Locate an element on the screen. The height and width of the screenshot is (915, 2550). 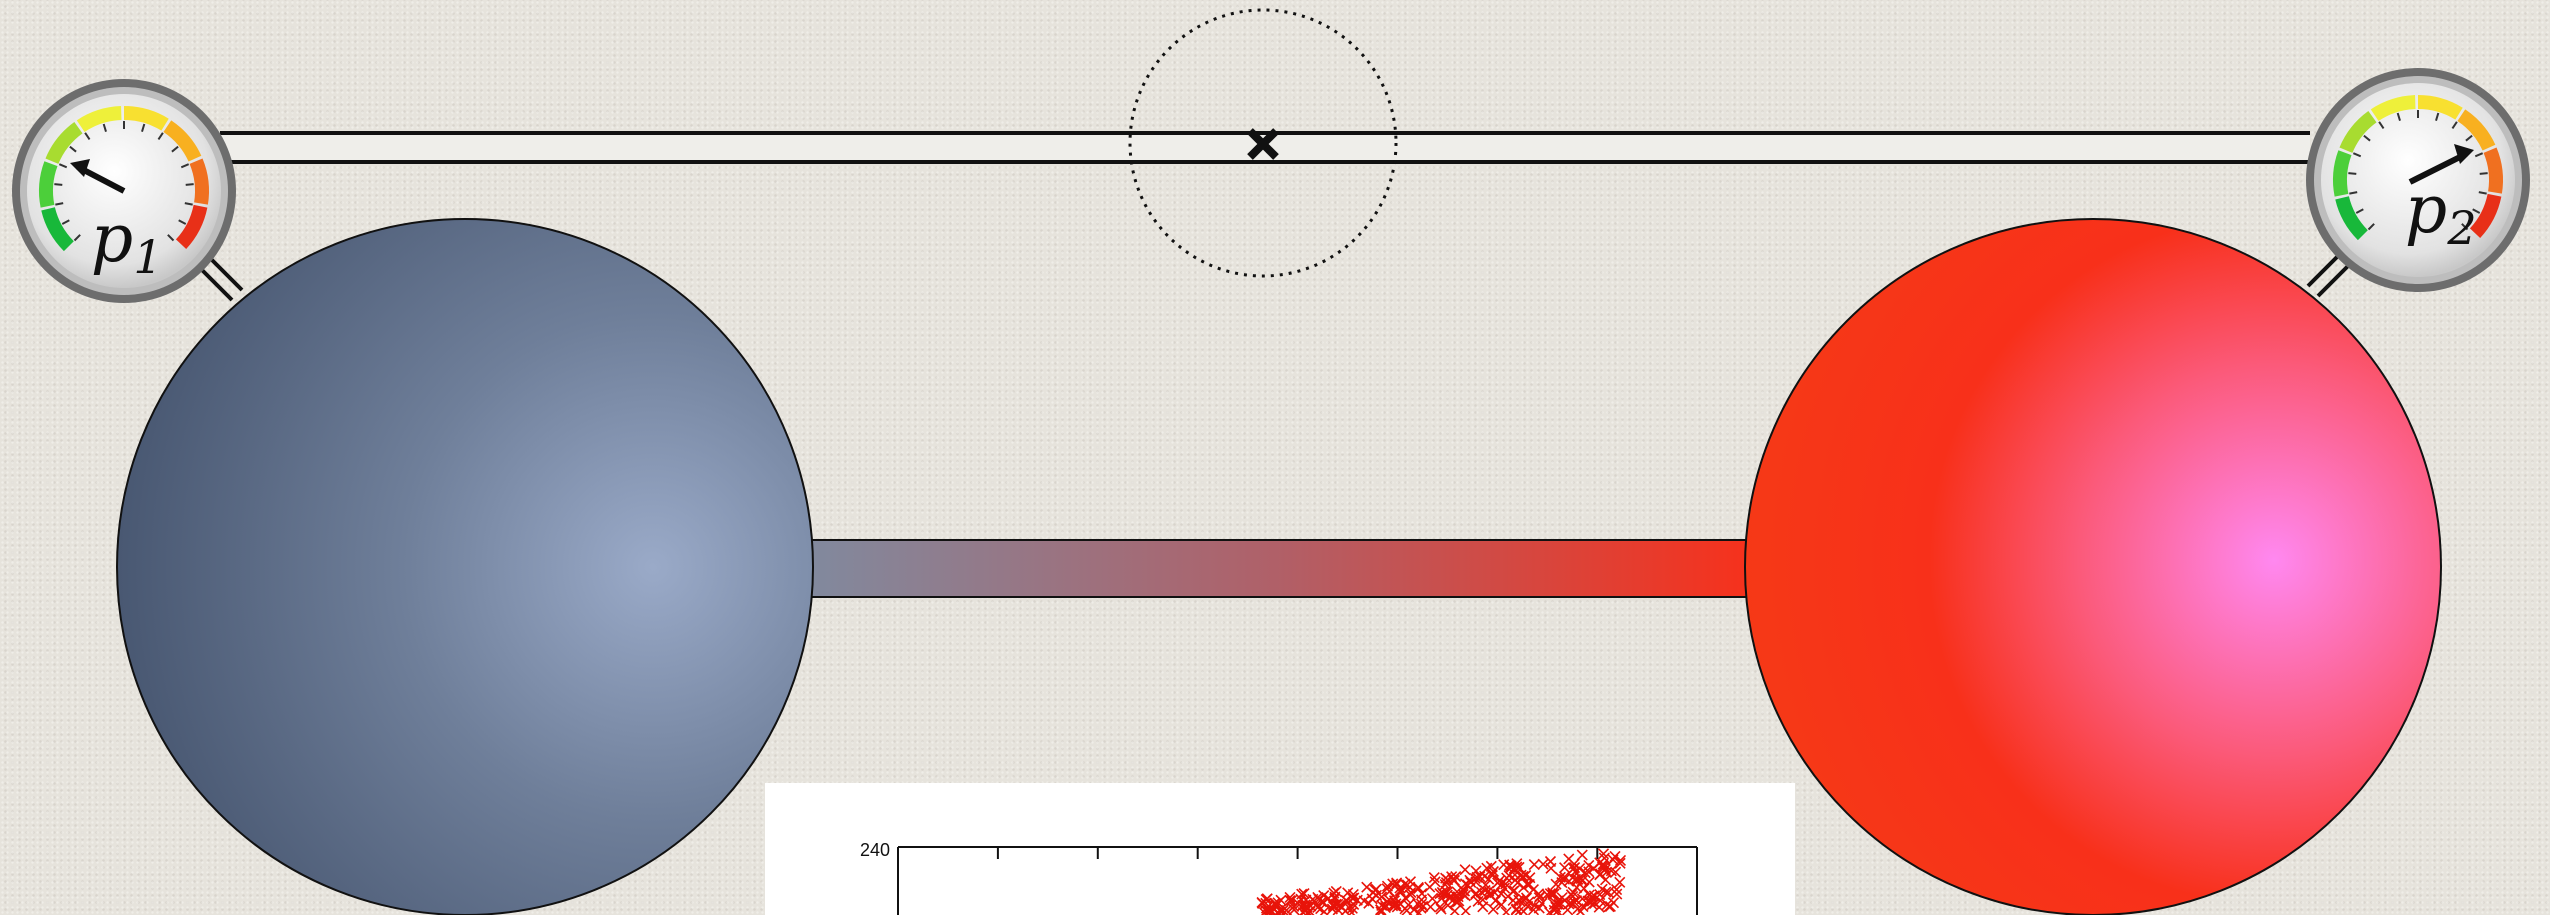
left-pressure-gauge: p 1 is located at coordinates (124, 191).